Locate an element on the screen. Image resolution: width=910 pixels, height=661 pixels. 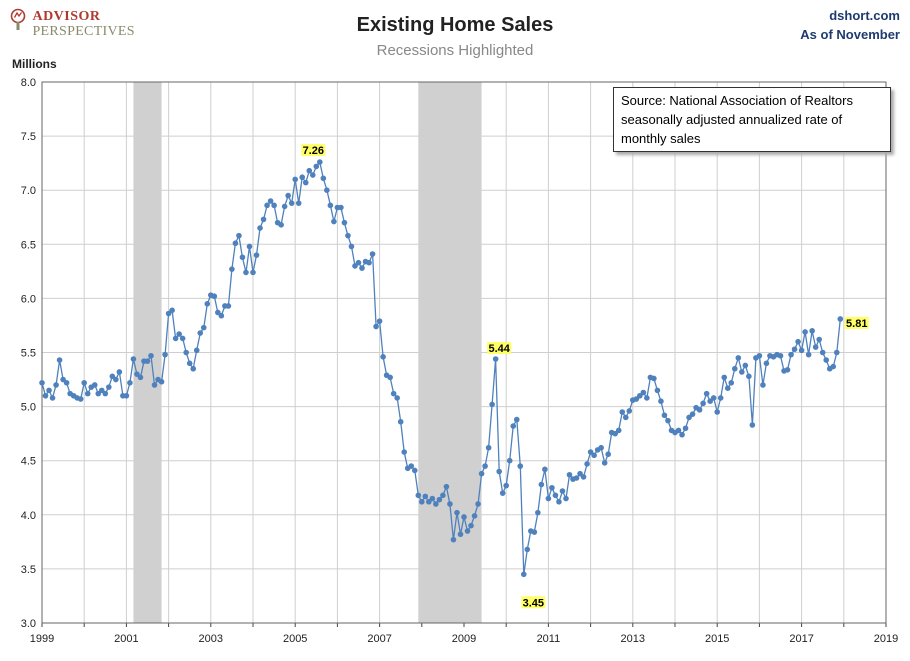
advisor-perspectives-logo: ADVISOR PERSPECTIVES is located at coordinates (72, 23).